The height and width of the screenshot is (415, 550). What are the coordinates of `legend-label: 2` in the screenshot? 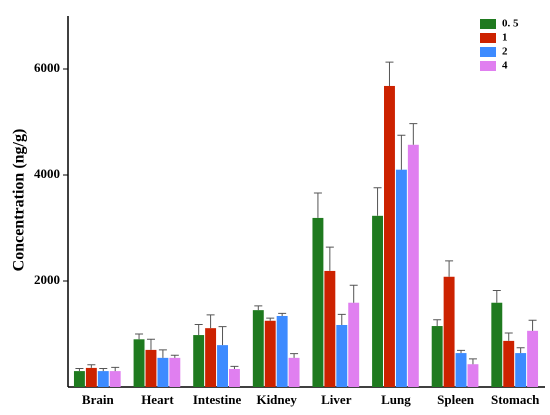 It's located at (505, 52).